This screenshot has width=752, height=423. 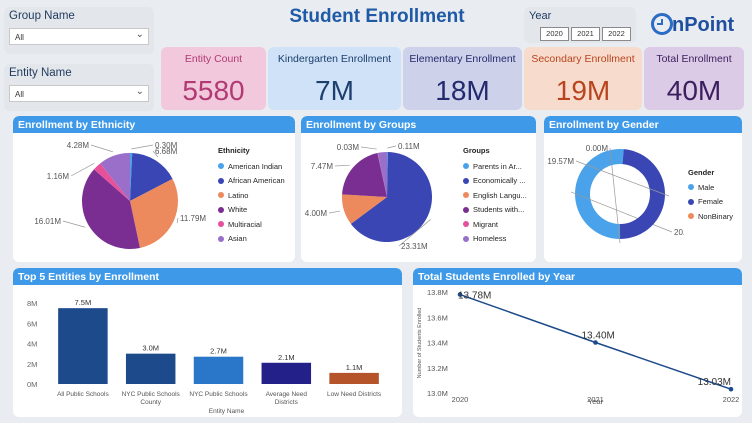 What do you see at coordinates (213, 78) in the screenshot?
I see `kpi-entity-count: Entity Count 5580` at bounding box center [213, 78].